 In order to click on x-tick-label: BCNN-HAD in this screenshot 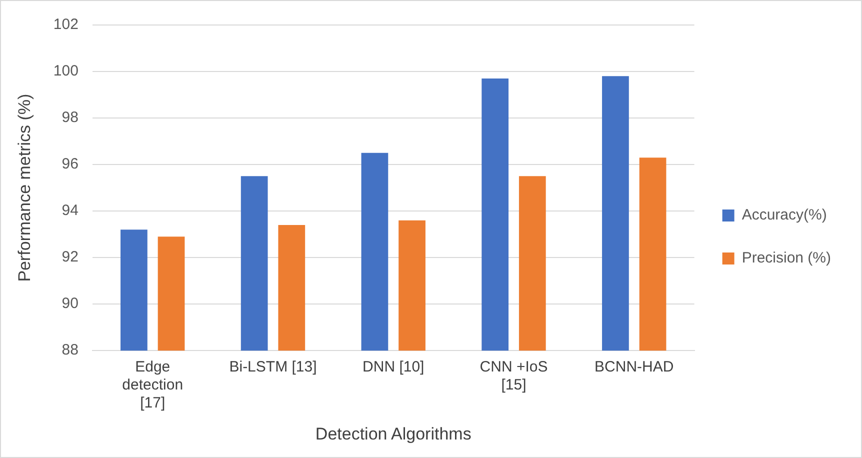, I will do `click(634, 367)`.